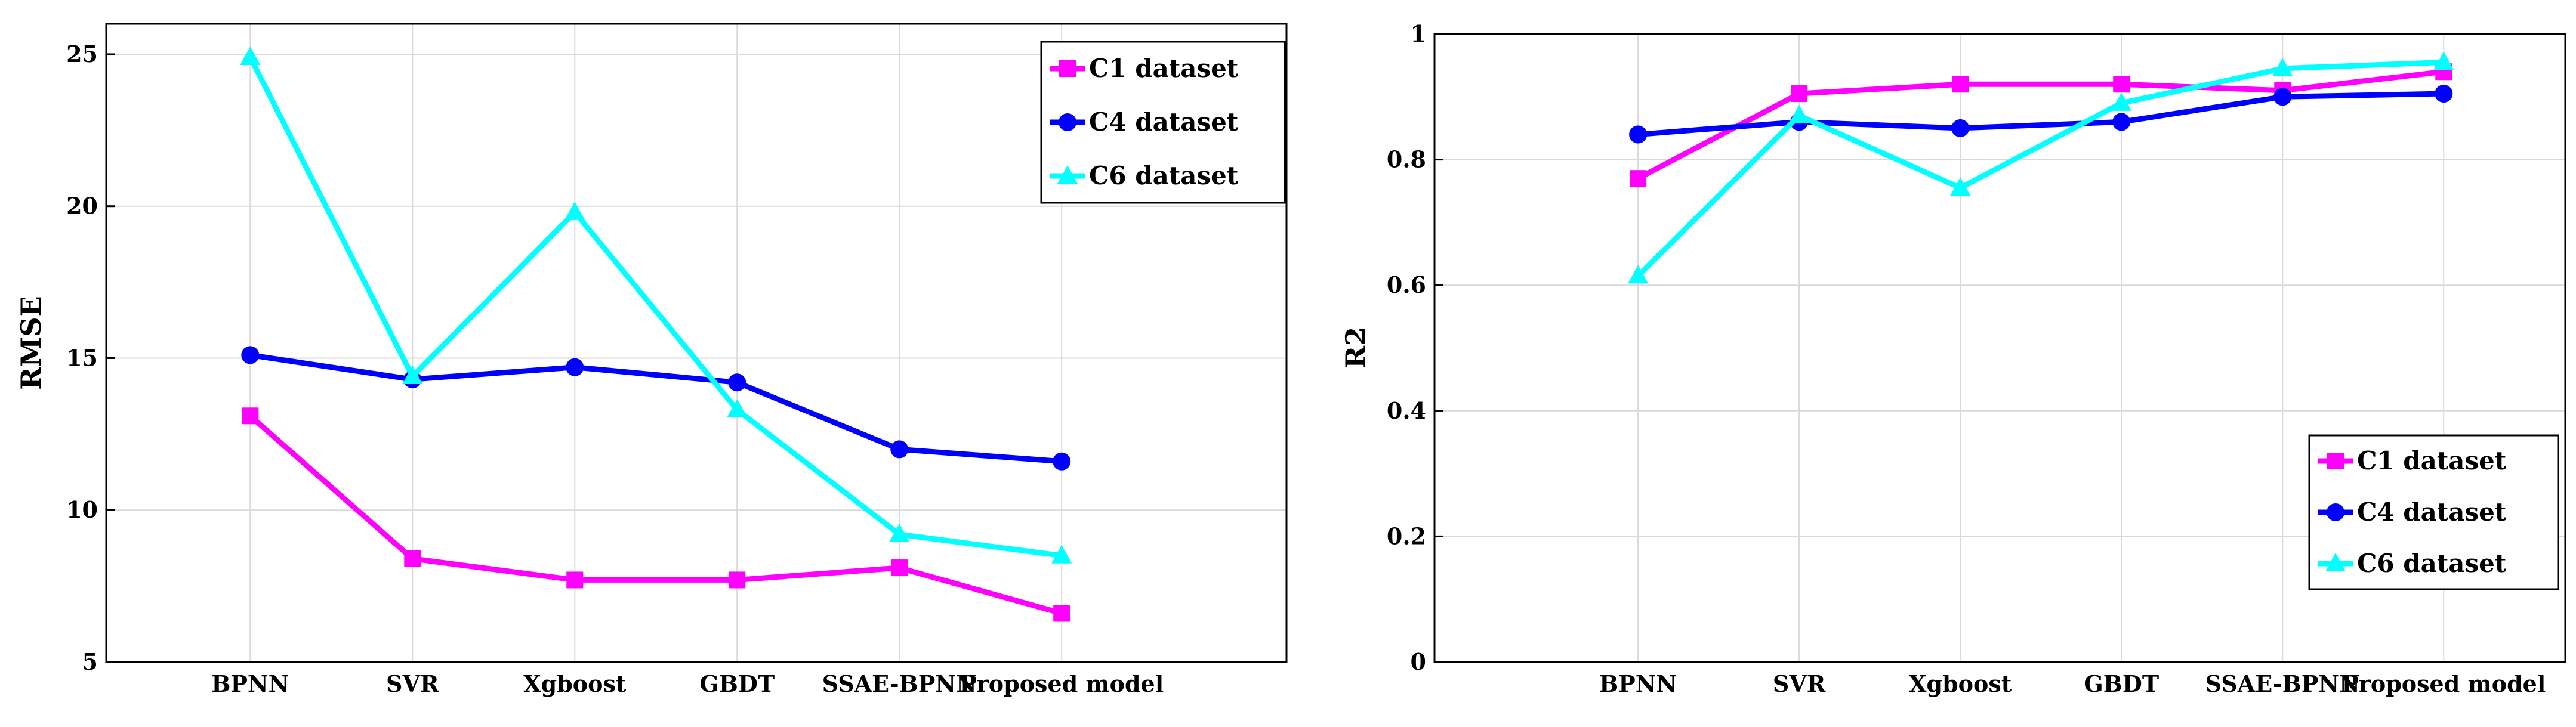 This screenshot has width=2576, height=727. Describe the element at coordinates (2444, 94) in the screenshot. I see `r2-point-c4-dataset-proposed-model` at that location.